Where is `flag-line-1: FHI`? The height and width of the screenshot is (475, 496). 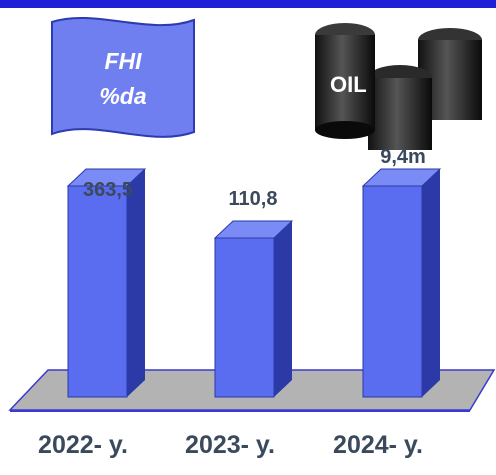 flag-line-1: FHI is located at coordinates (123, 61).